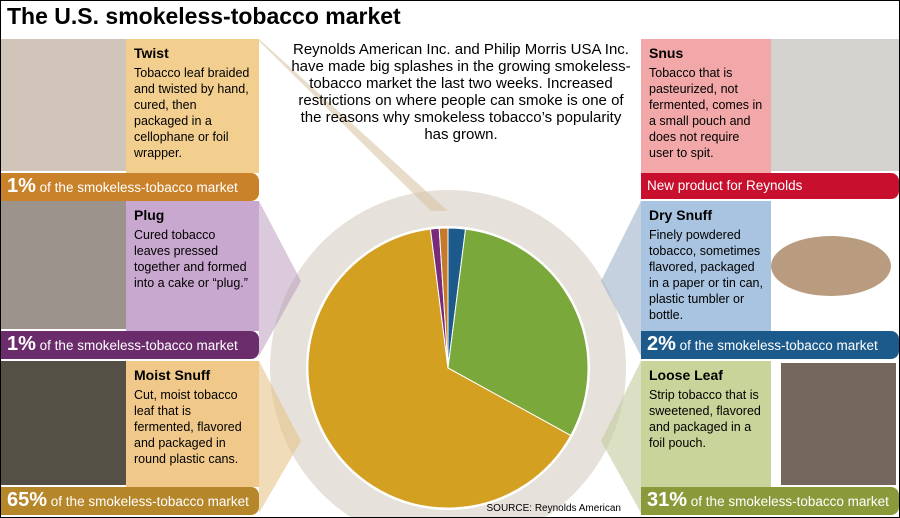  I want to click on value-label: 2%, so click(661, 344).